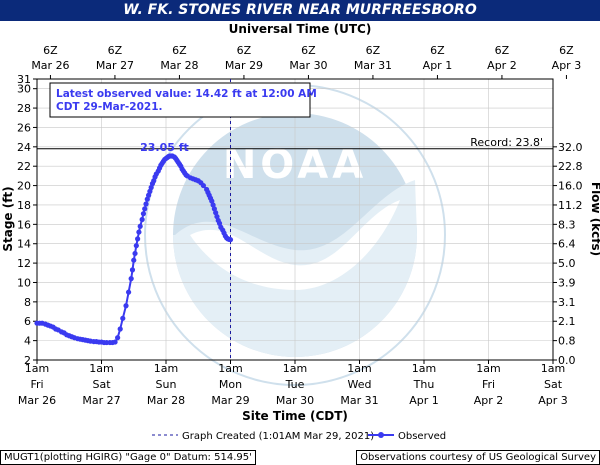 The width and height of the screenshot is (600, 465). Describe the element at coordinates (424, 384) in the screenshot. I see `x-tick-label: Thu` at that location.